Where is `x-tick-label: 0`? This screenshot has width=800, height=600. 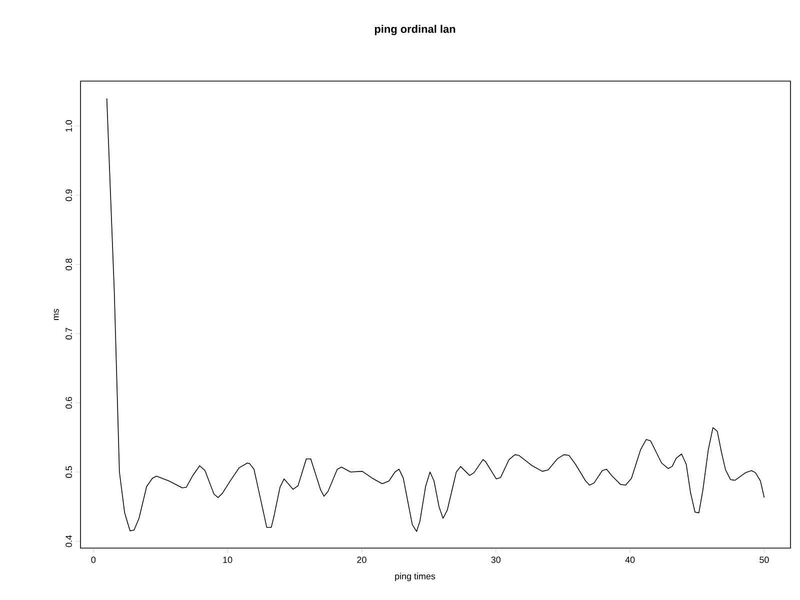 x-tick-label: 0 is located at coordinates (93, 559).